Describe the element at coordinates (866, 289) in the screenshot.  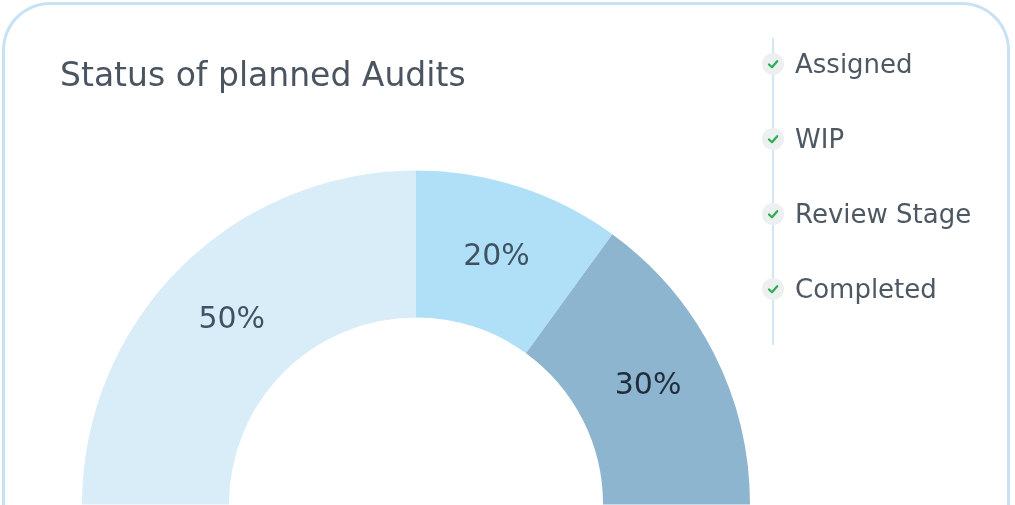
I see `text: Completed` at that location.